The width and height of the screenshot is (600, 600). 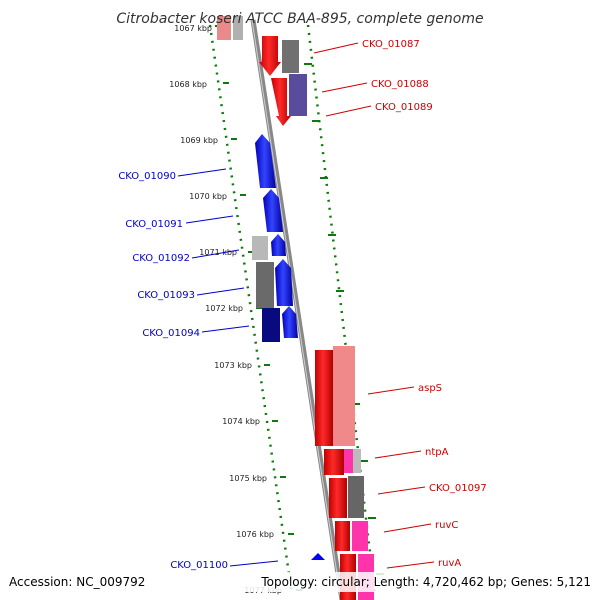 I want to click on gene-cko-01092-domain, so click(x=260, y=248).